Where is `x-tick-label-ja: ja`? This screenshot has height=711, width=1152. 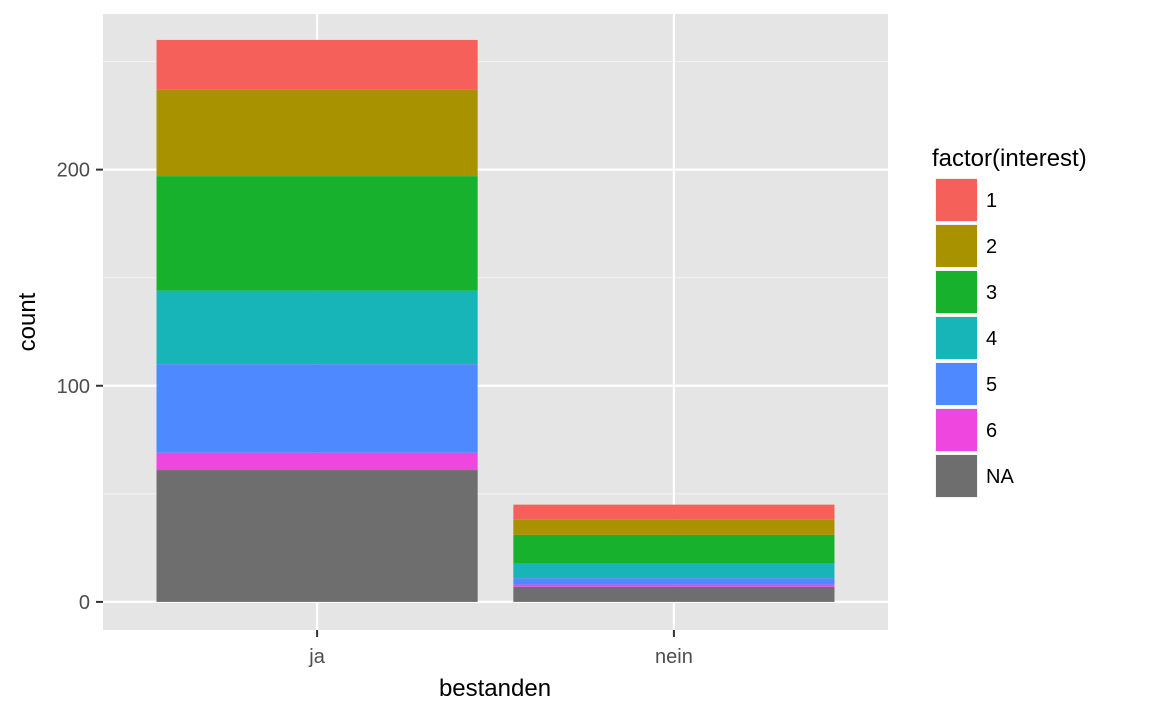
x-tick-label-ja: ja is located at coordinates (316, 657).